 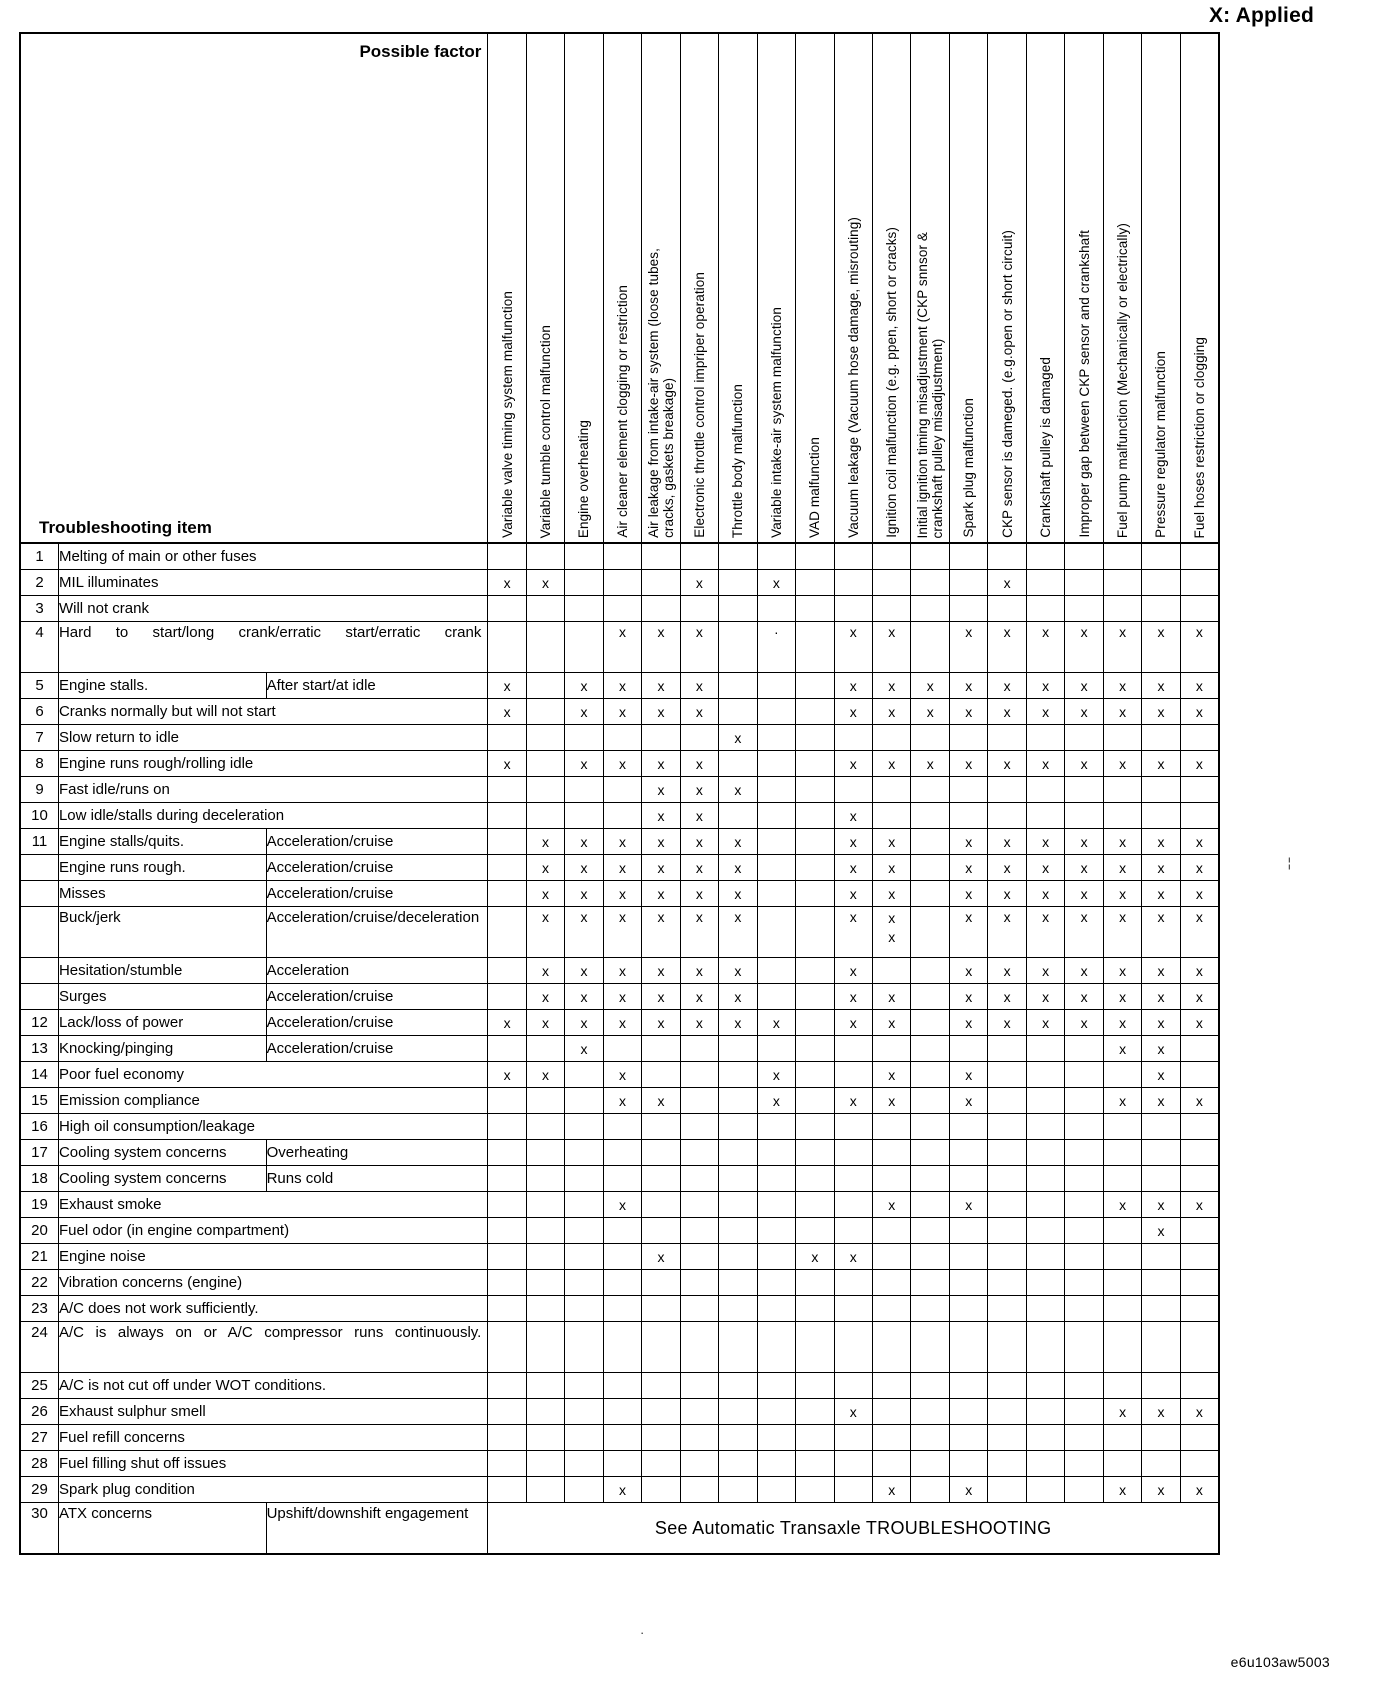 What do you see at coordinates (38, 1489) in the screenshot?
I see `row-number: 29` at bounding box center [38, 1489].